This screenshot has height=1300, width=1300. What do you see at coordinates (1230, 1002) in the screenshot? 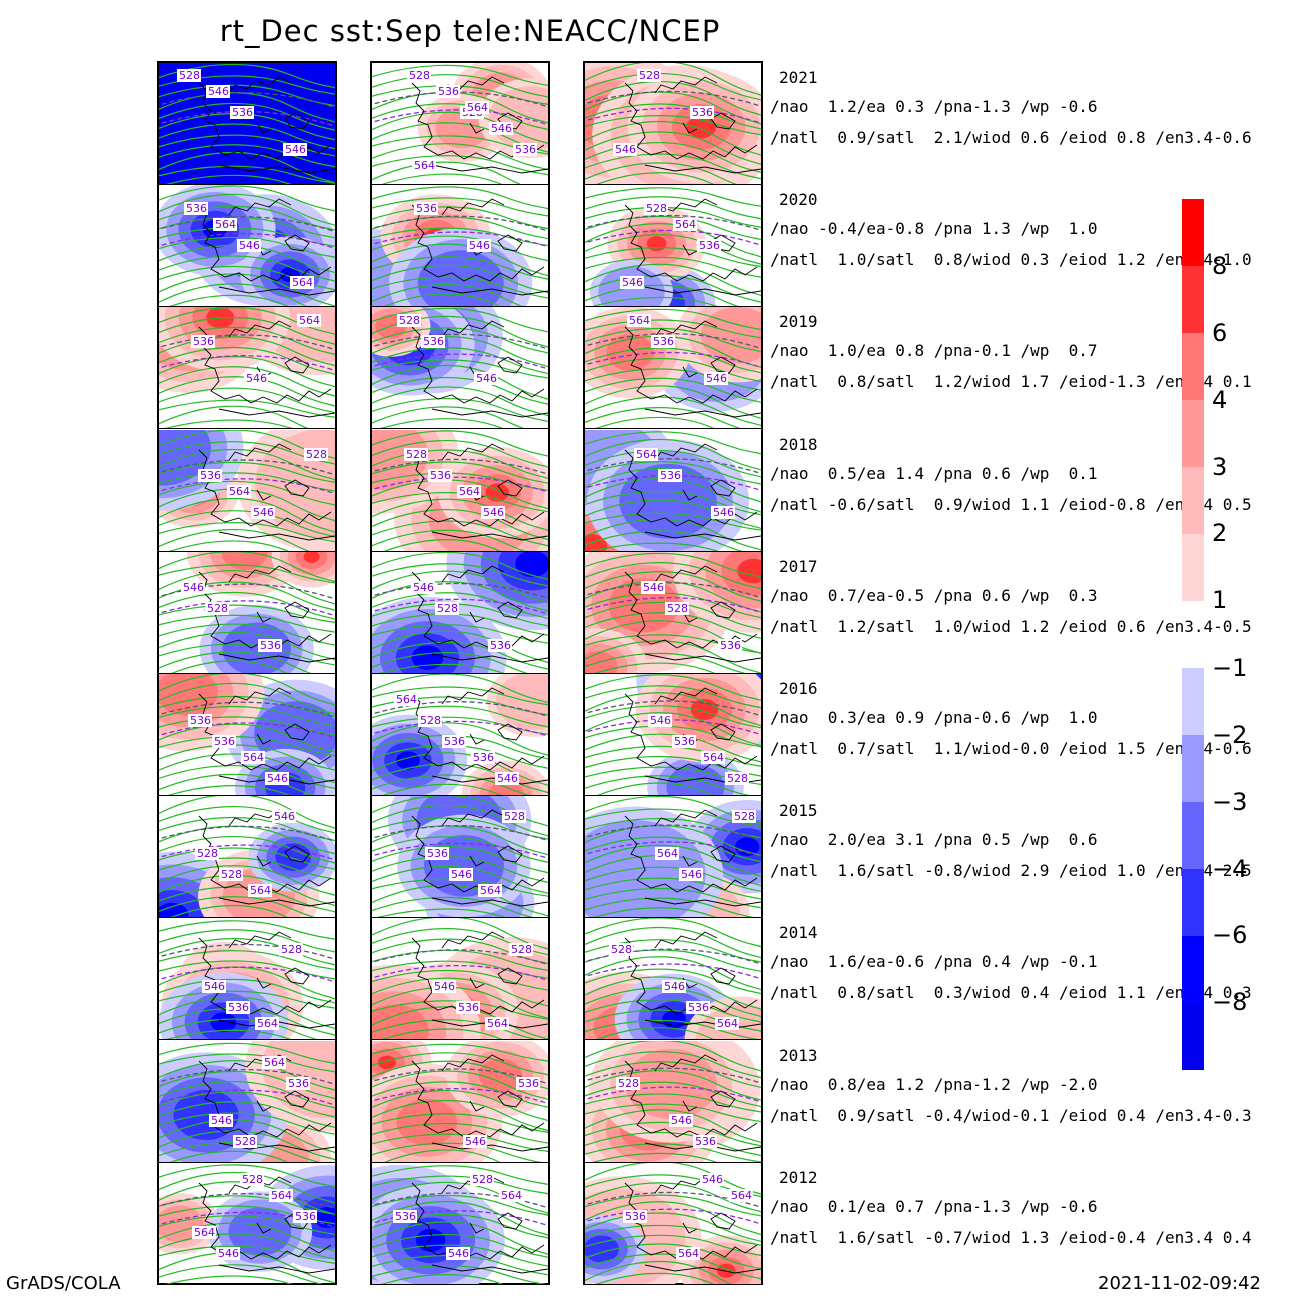
I see `colorbar-tick-label: −8` at bounding box center [1230, 1002].